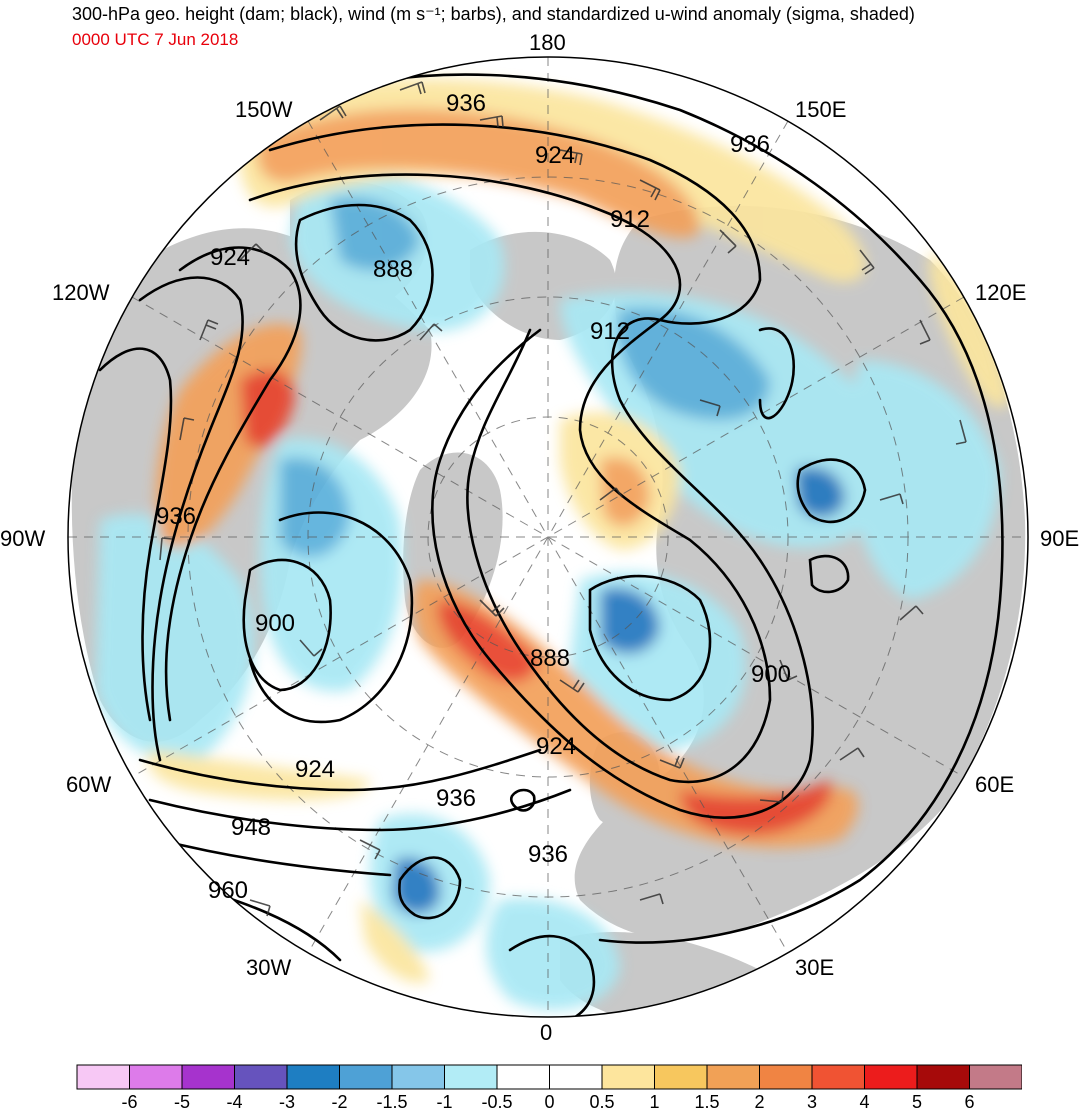 The width and height of the screenshot is (1088, 1113). I want to click on colorbar-tick-label: -5, so click(182, 1102).